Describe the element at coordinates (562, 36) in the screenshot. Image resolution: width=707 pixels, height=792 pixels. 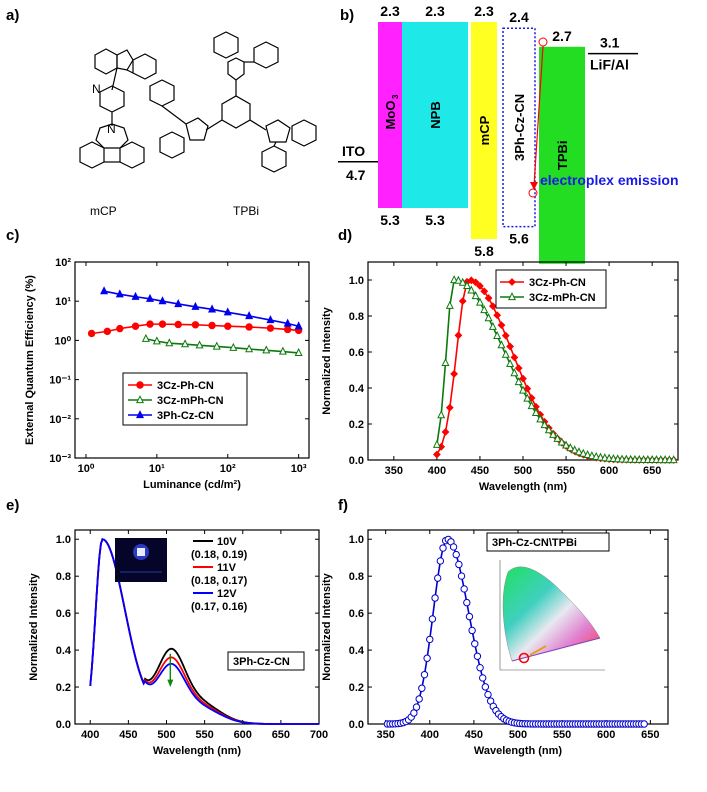
I see `lumo-value: 2.7` at that location.